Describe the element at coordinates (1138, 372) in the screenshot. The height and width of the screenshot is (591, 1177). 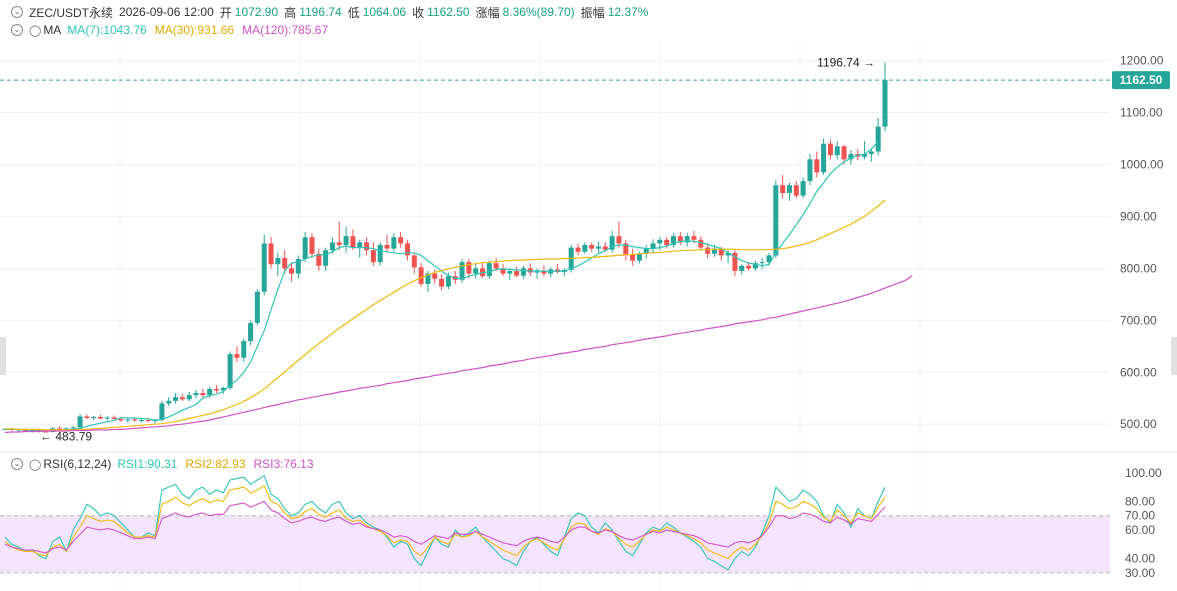
I see `price-tick-label: 600.00` at that location.